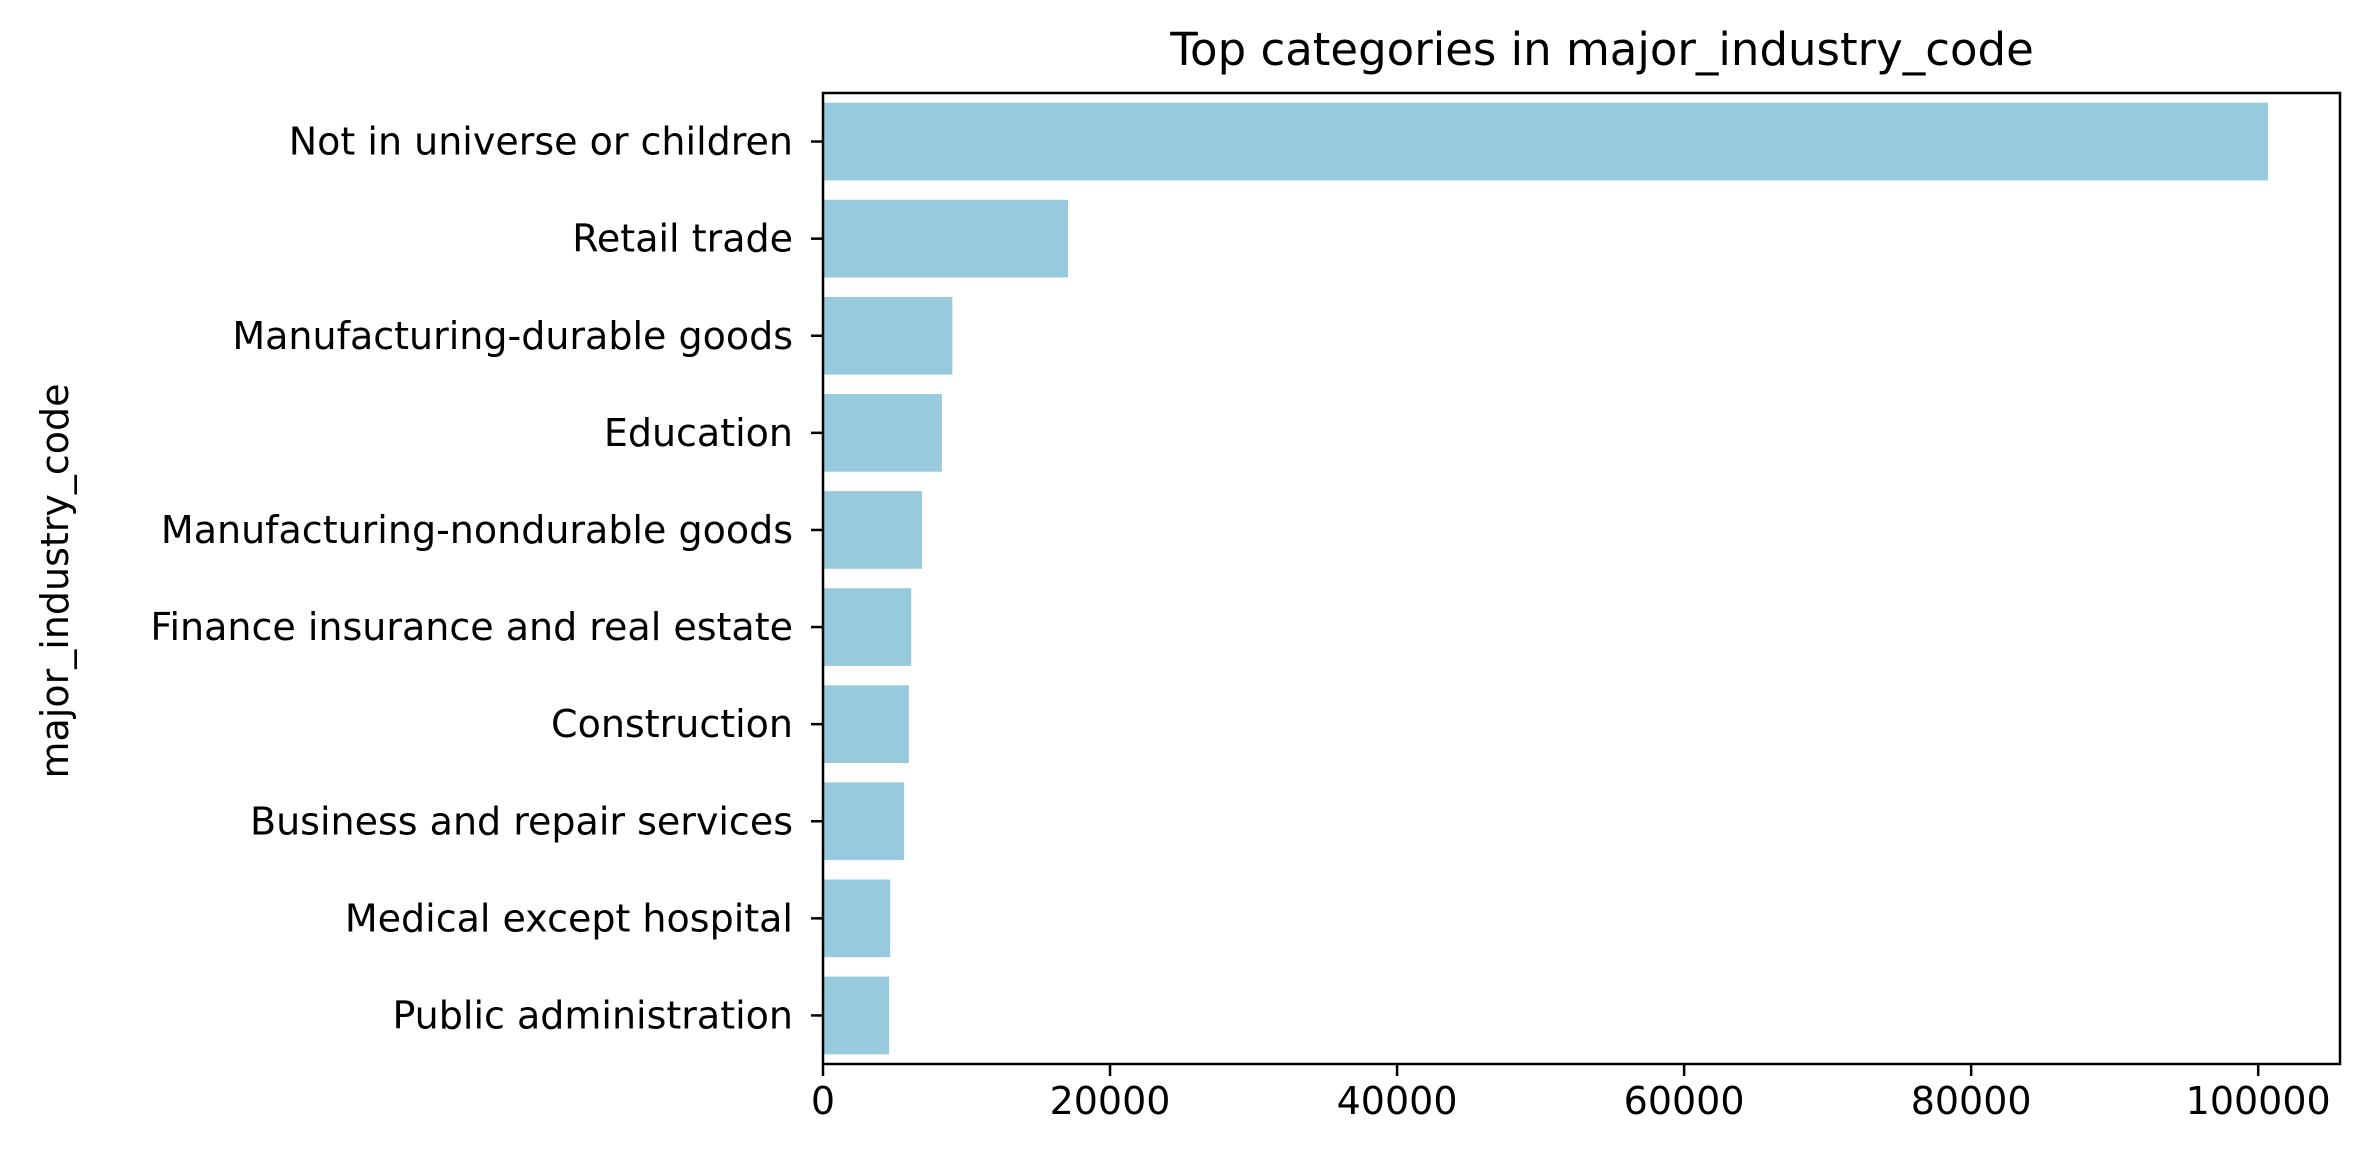  What do you see at coordinates (471, 627) in the screenshot?
I see `y-tick-label: Finance insurance and real estate` at bounding box center [471, 627].